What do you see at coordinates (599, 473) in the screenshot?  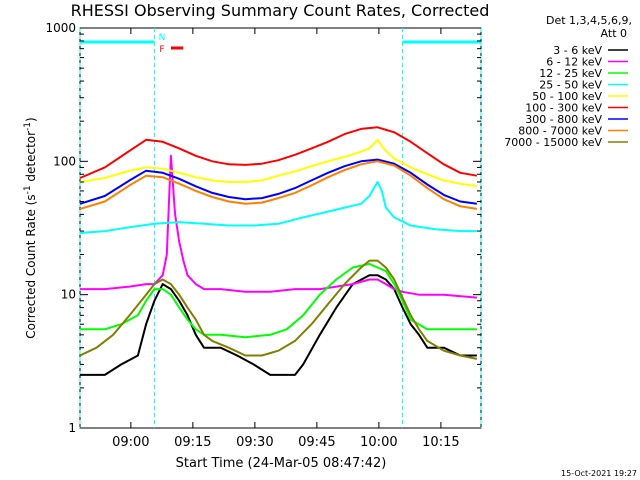 I see `footer-timestamp: 15-Oct-2021 19:27` at bounding box center [599, 473].